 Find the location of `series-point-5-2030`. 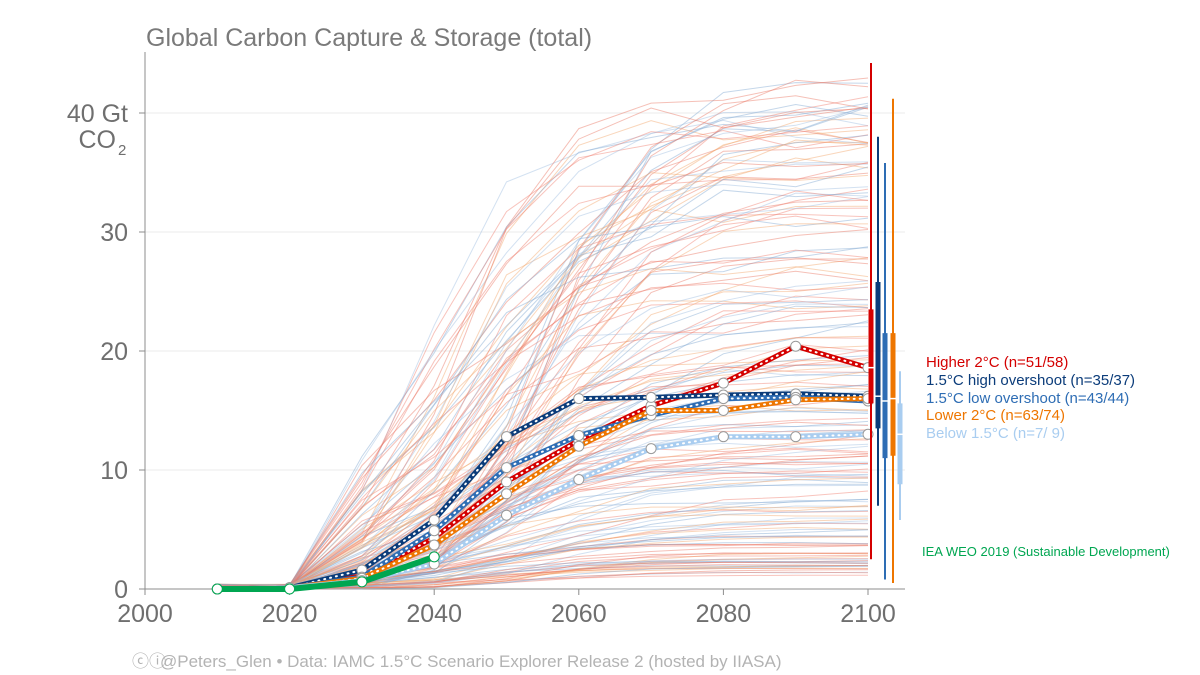

series-point-5-2030 is located at coordinates (362, 582).